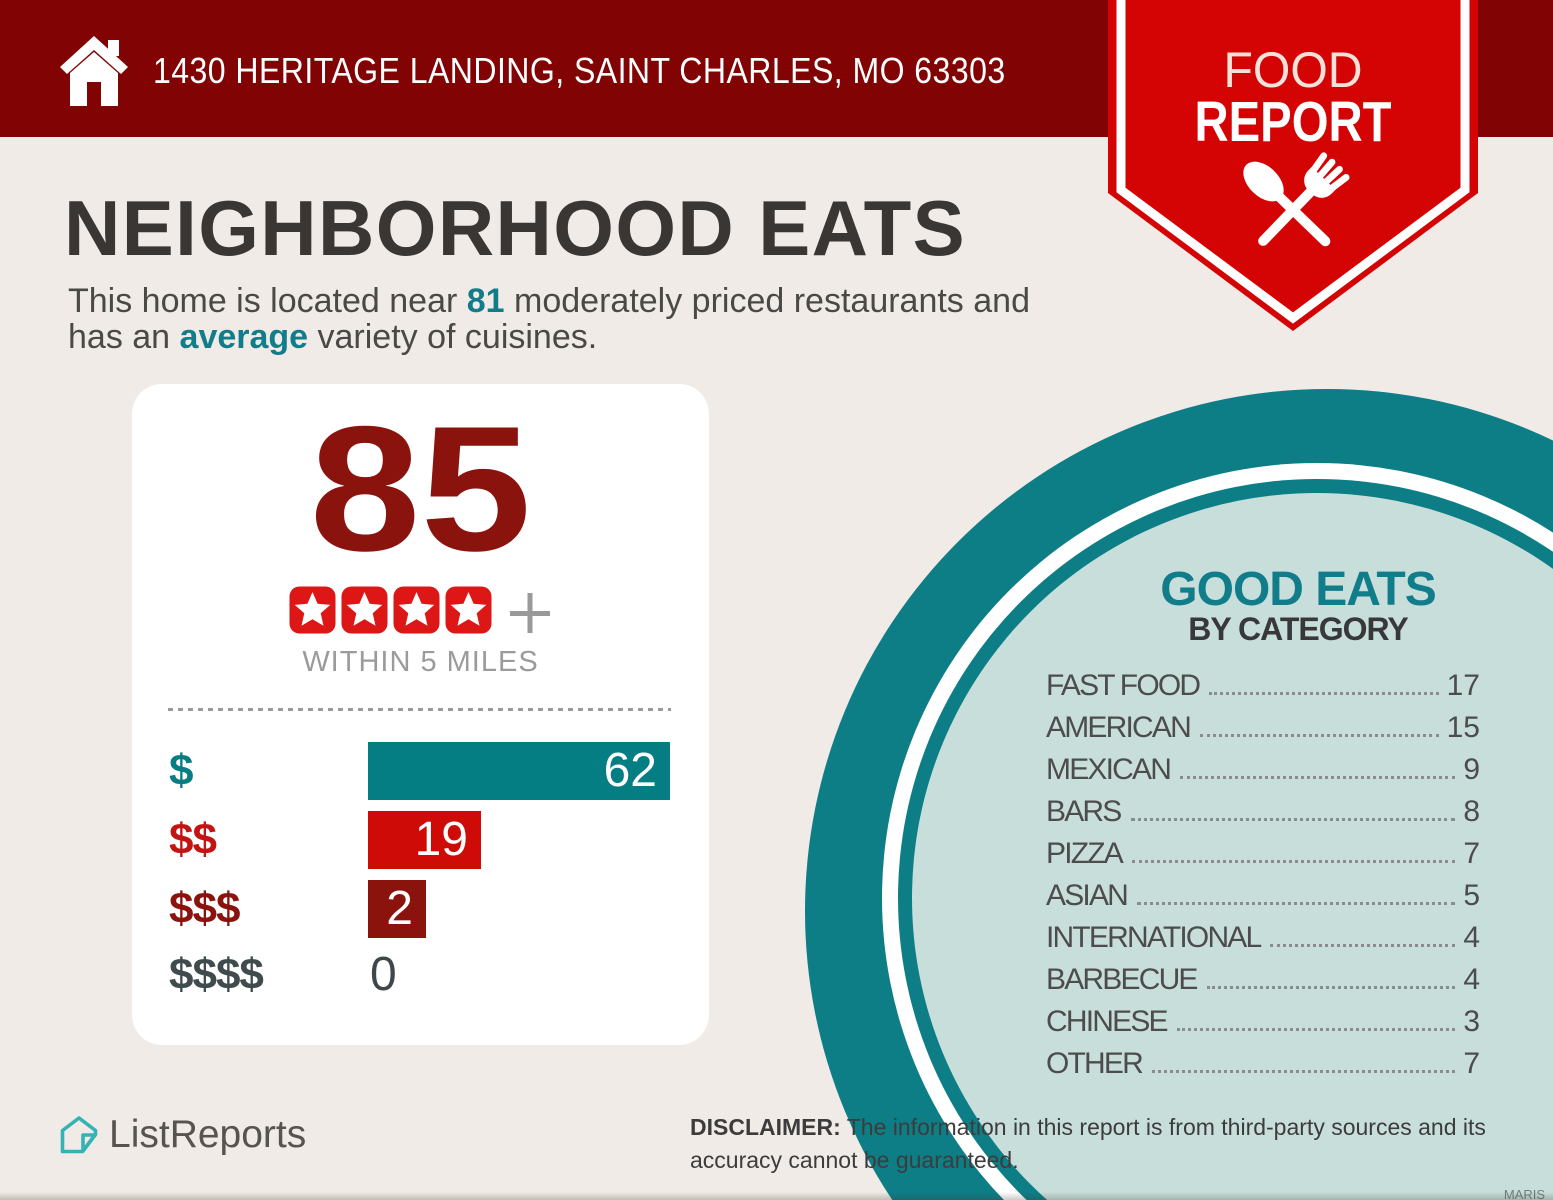 The width and height of the screenshot is (1553, 1200). Describe the element at coordinates (1293, 122) in the screenshot. I see `svg-text: REPORT` at that location.